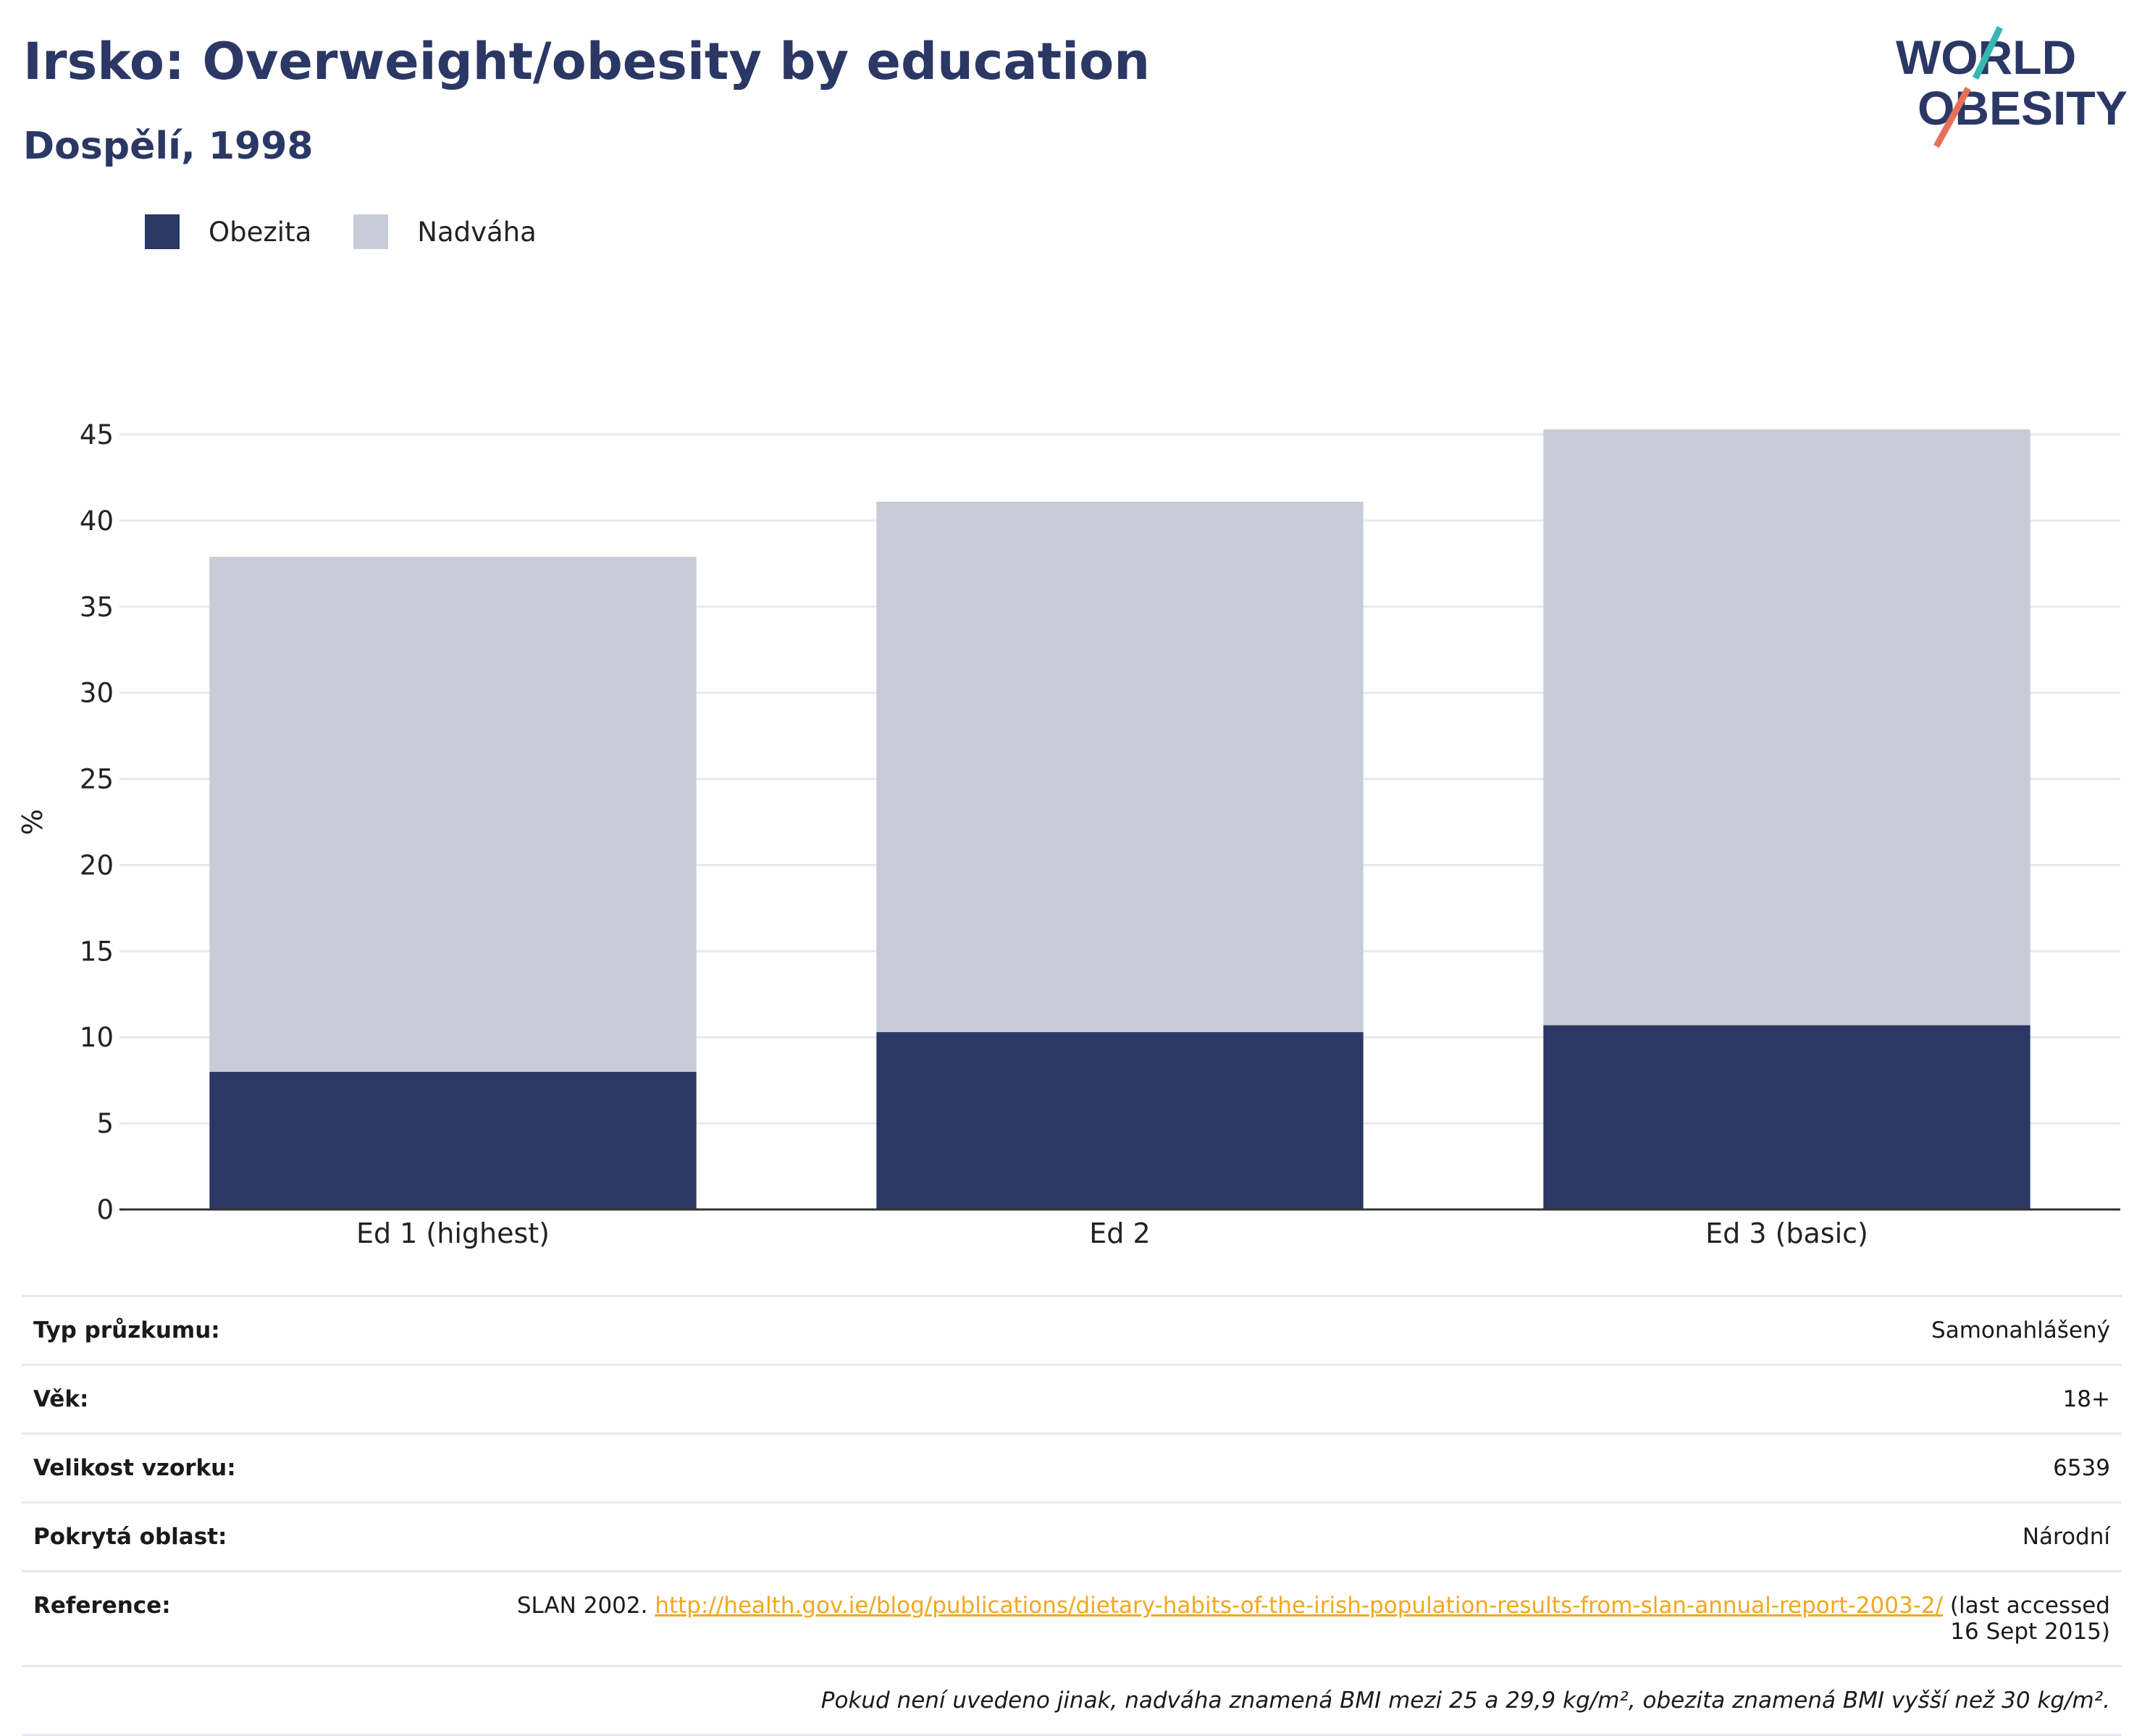  I want to click on info-row-sample-size: Velikost vzorku: 6539, so click(1072, 1468).